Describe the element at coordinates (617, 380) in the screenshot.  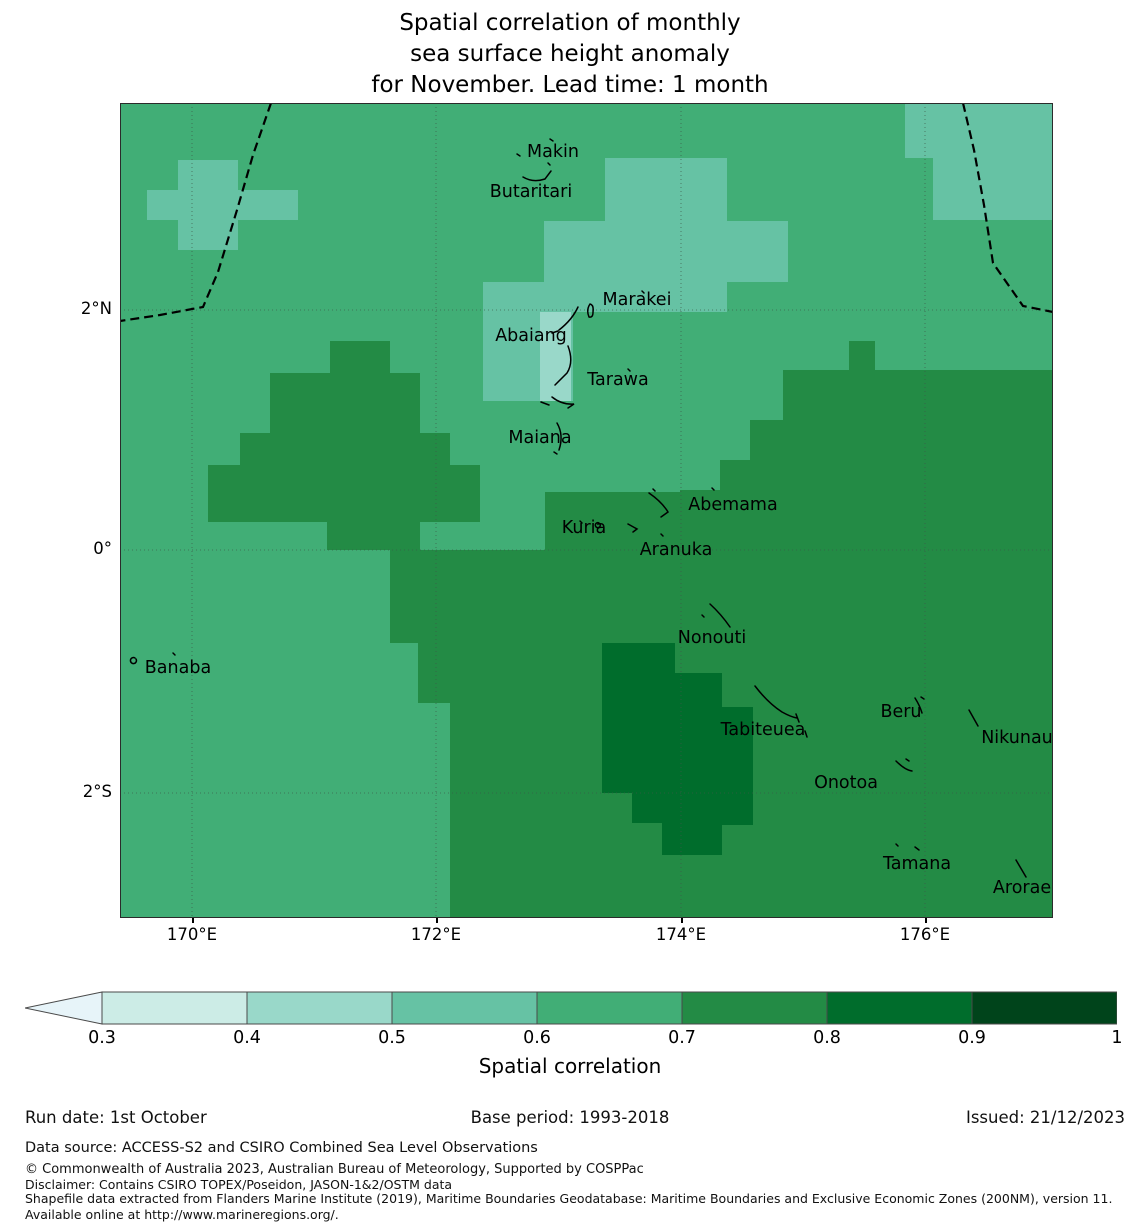
I see `island-label: Tarawa` at that location.